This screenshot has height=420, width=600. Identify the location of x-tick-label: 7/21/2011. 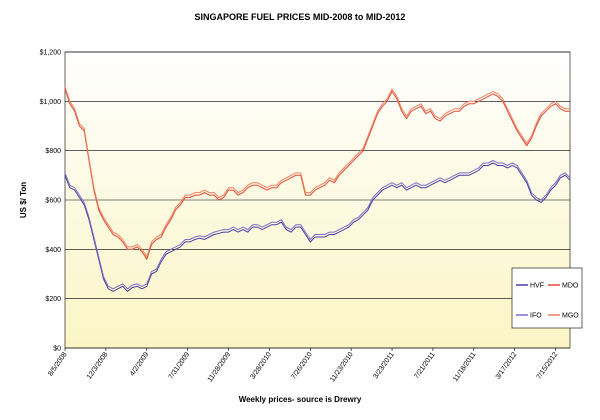
(424, 365).